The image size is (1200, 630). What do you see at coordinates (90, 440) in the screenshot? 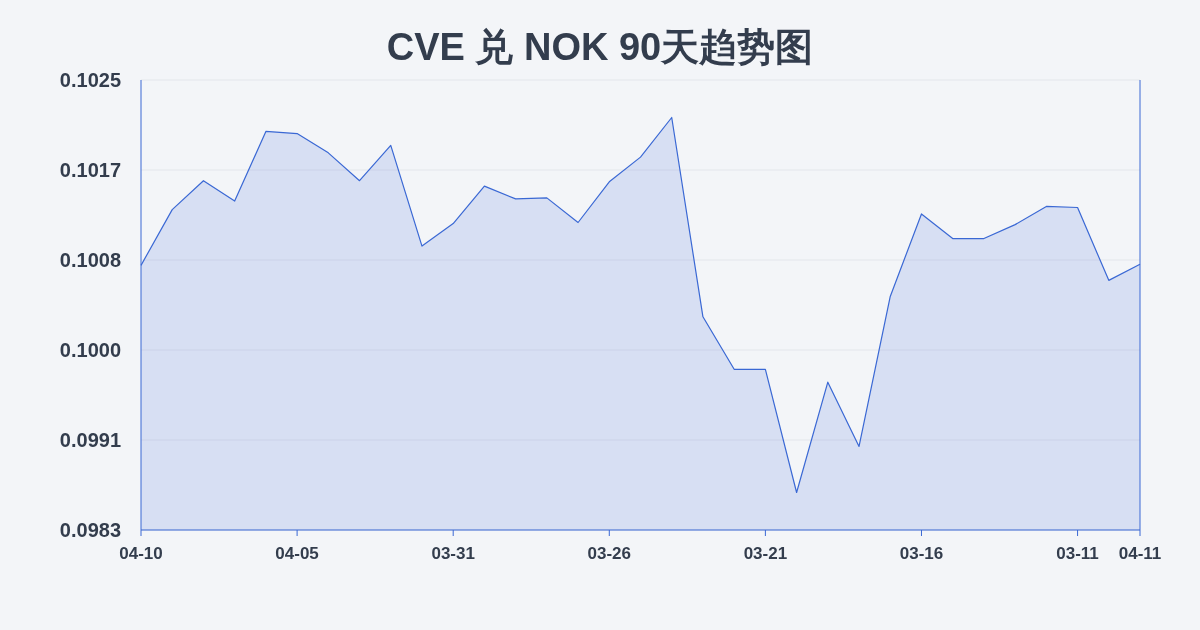
I see `y-tick-label: 0.0991` at bounding box center [90, 440].